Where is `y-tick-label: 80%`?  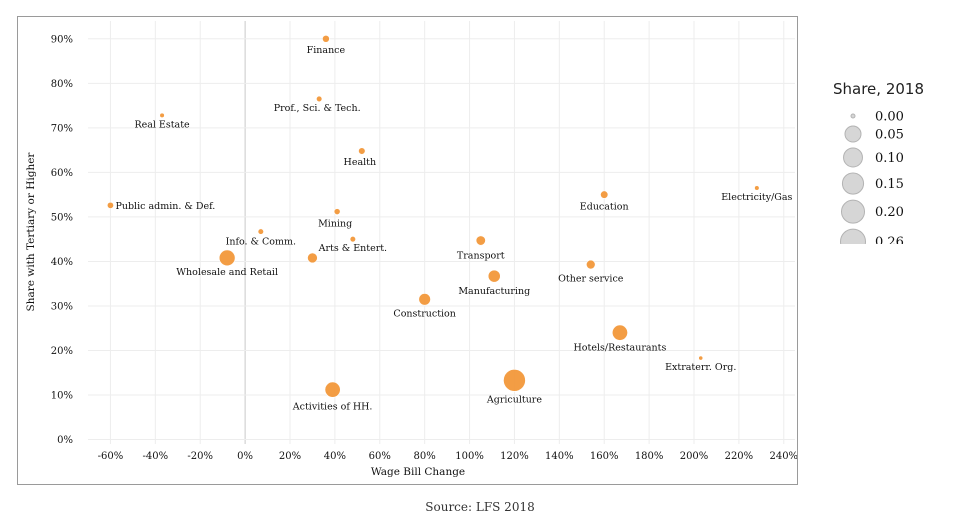
y-tick-label: 80% is located at coordinates (62, 84).